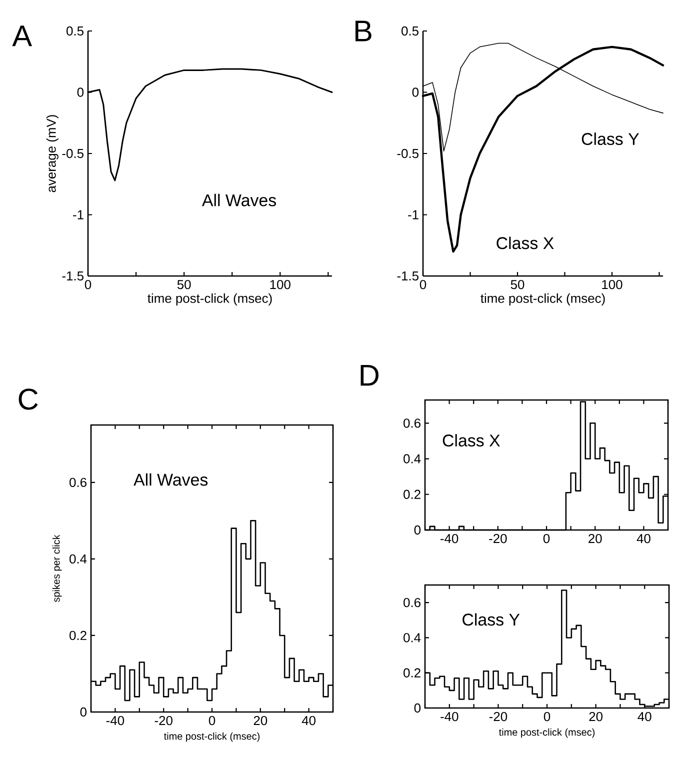 The image size is (673, 768). Describe the element at coordinates (22, 36) in the screenshot. I see `text: A` at that location.